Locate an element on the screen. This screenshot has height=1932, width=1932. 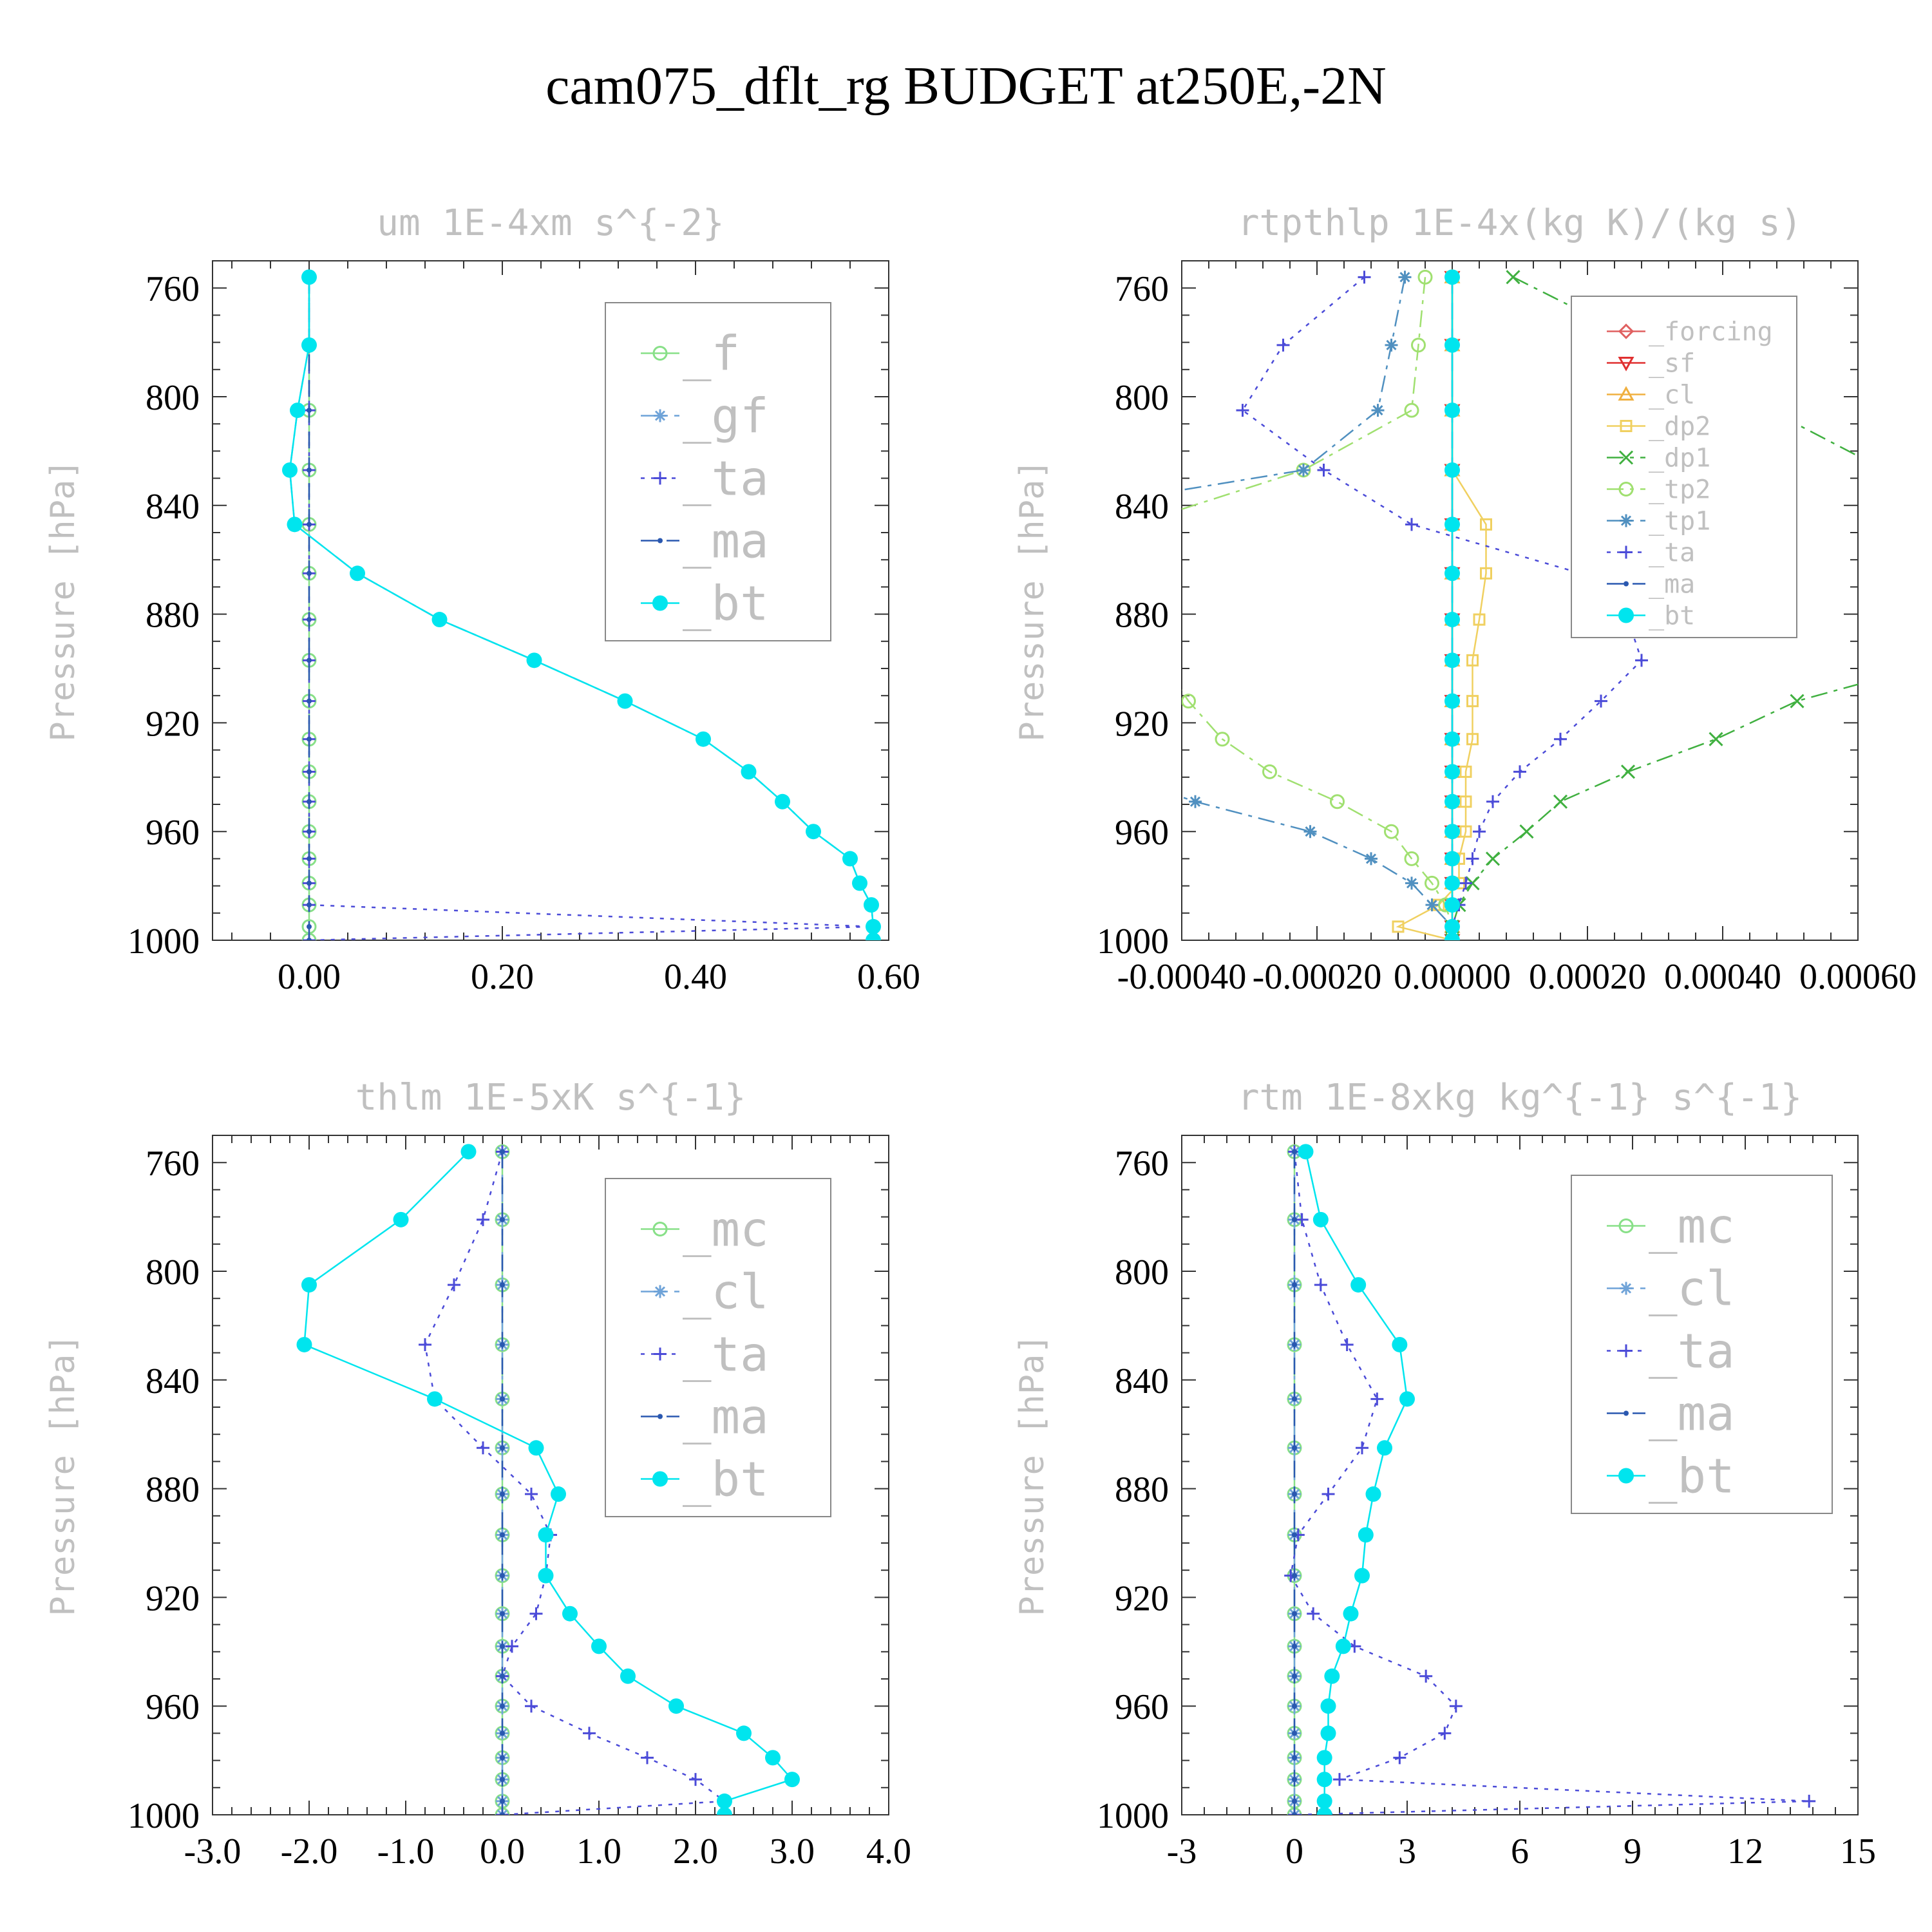
legend-label-cl: _cl is located at coordinates (1692, 1288).